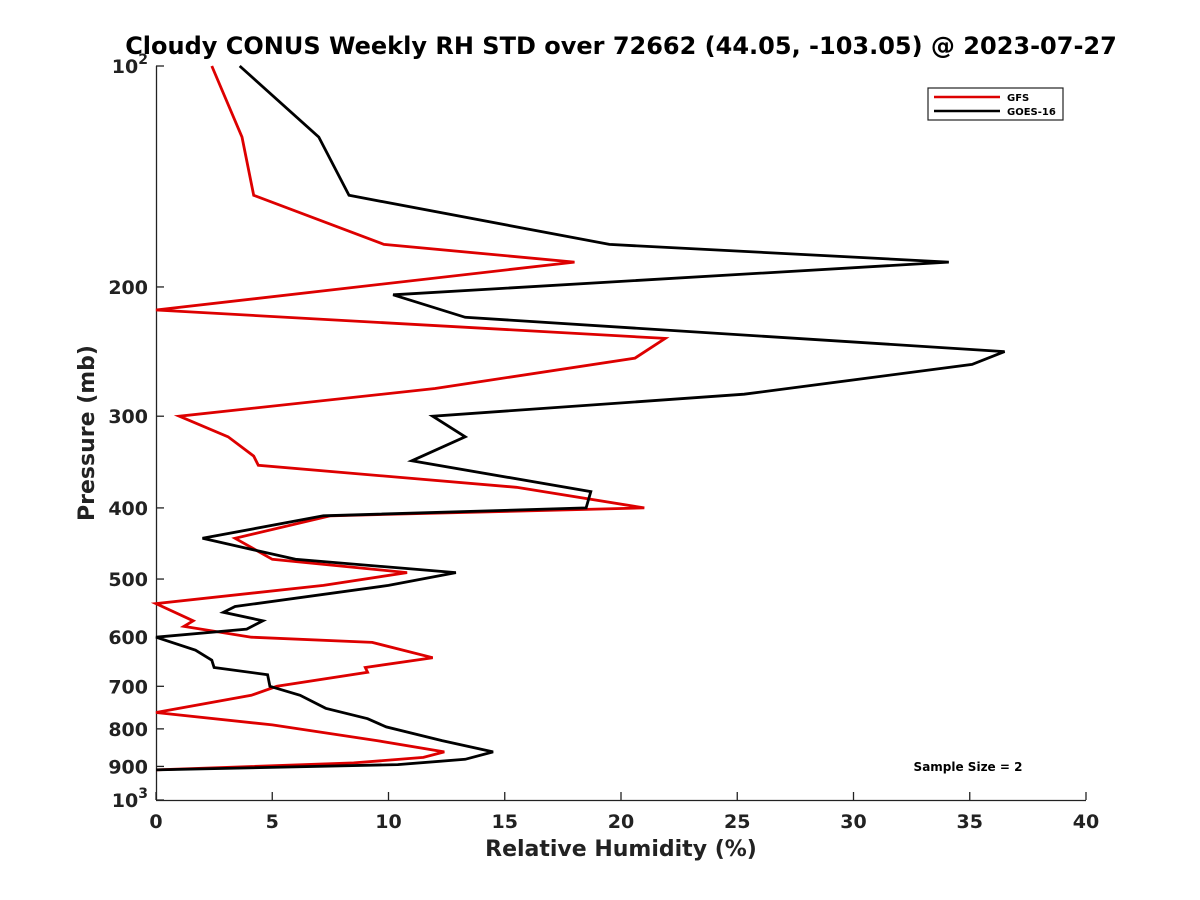  Describe the element at coordinates (621, 849) in the screenshot. I see `x-axis-label: Relative Humidity (%)` at that location.